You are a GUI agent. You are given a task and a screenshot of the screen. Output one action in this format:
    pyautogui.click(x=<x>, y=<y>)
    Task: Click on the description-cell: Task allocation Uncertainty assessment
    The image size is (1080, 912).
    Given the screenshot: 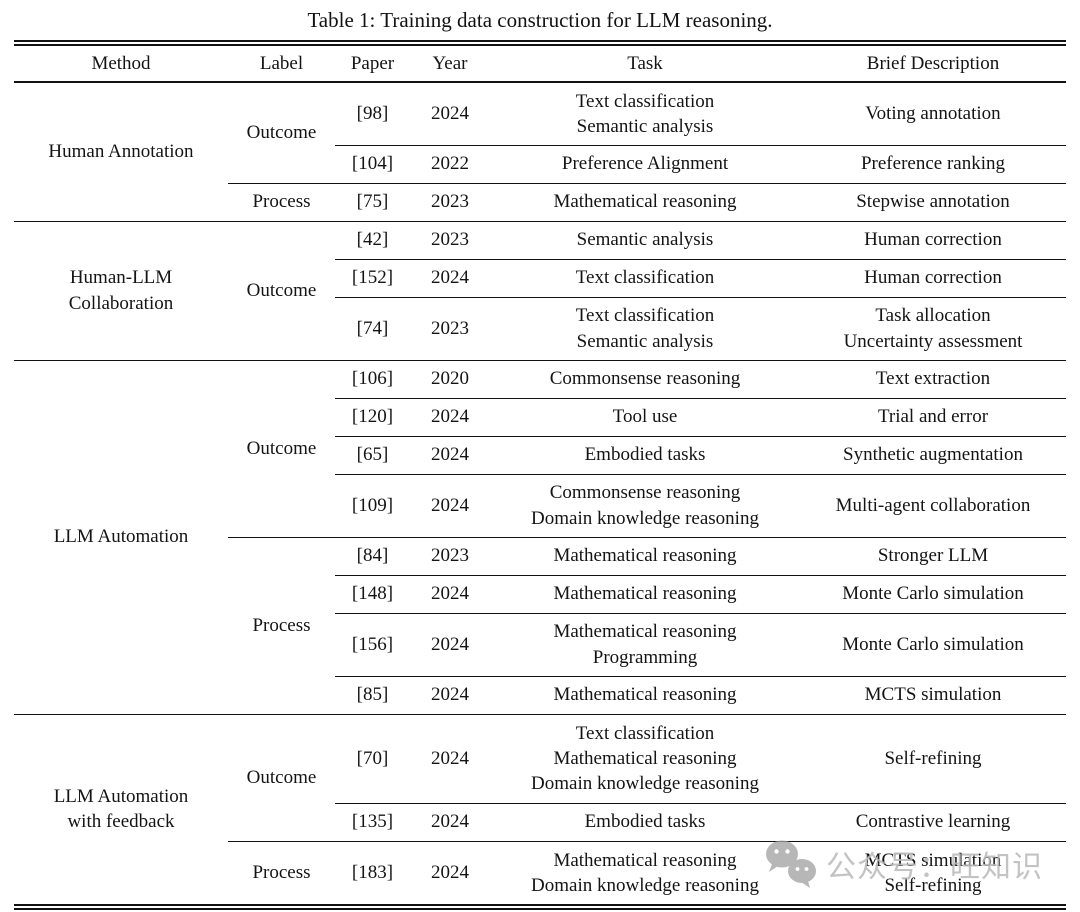 What is the action you would take?
    pyautogui.click(x=933, y=328)
    